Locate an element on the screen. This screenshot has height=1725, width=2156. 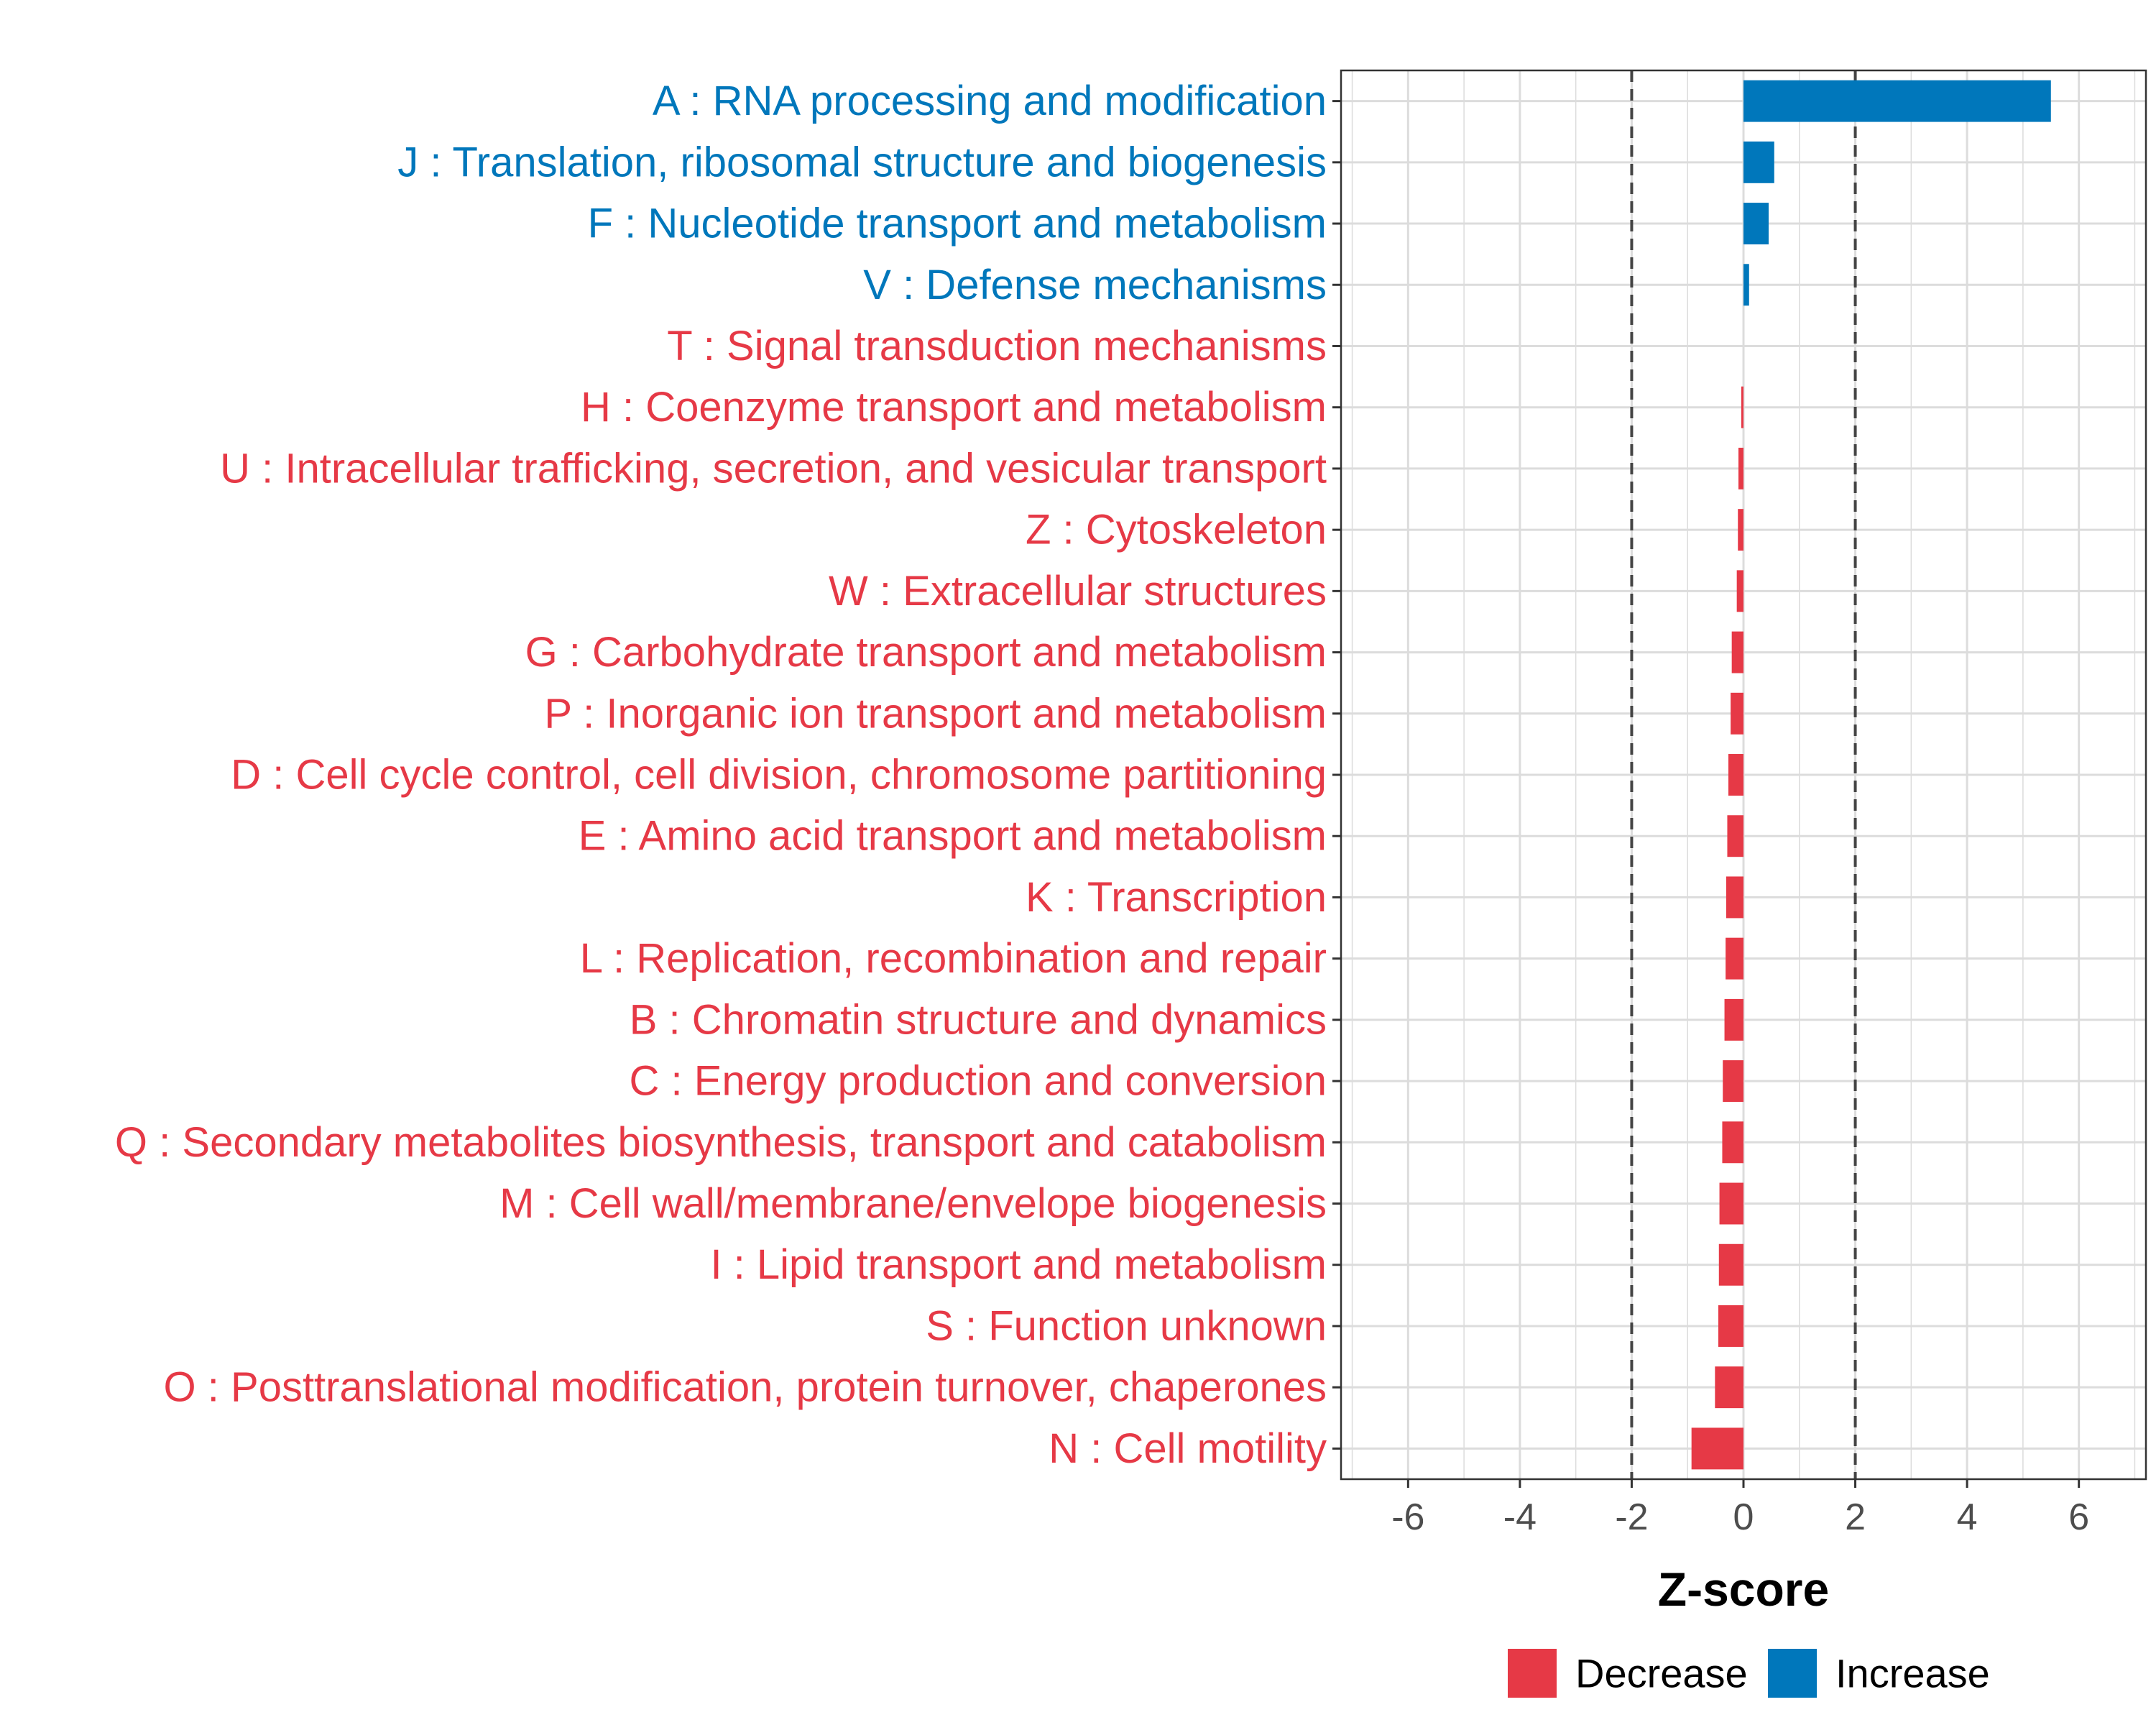
category-label: V : Defense mechanisms is located at coordinates (1095, 285).